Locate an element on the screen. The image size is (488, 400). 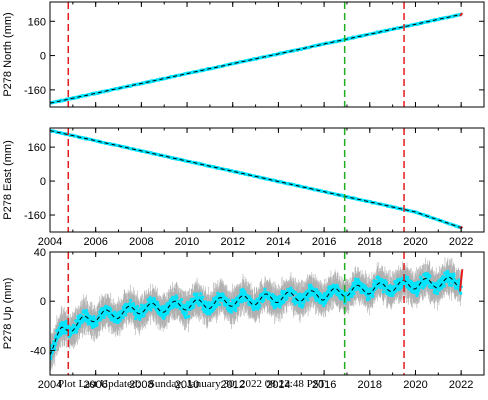
x-tick-label: 2014 is located at coordinates (278, 242).